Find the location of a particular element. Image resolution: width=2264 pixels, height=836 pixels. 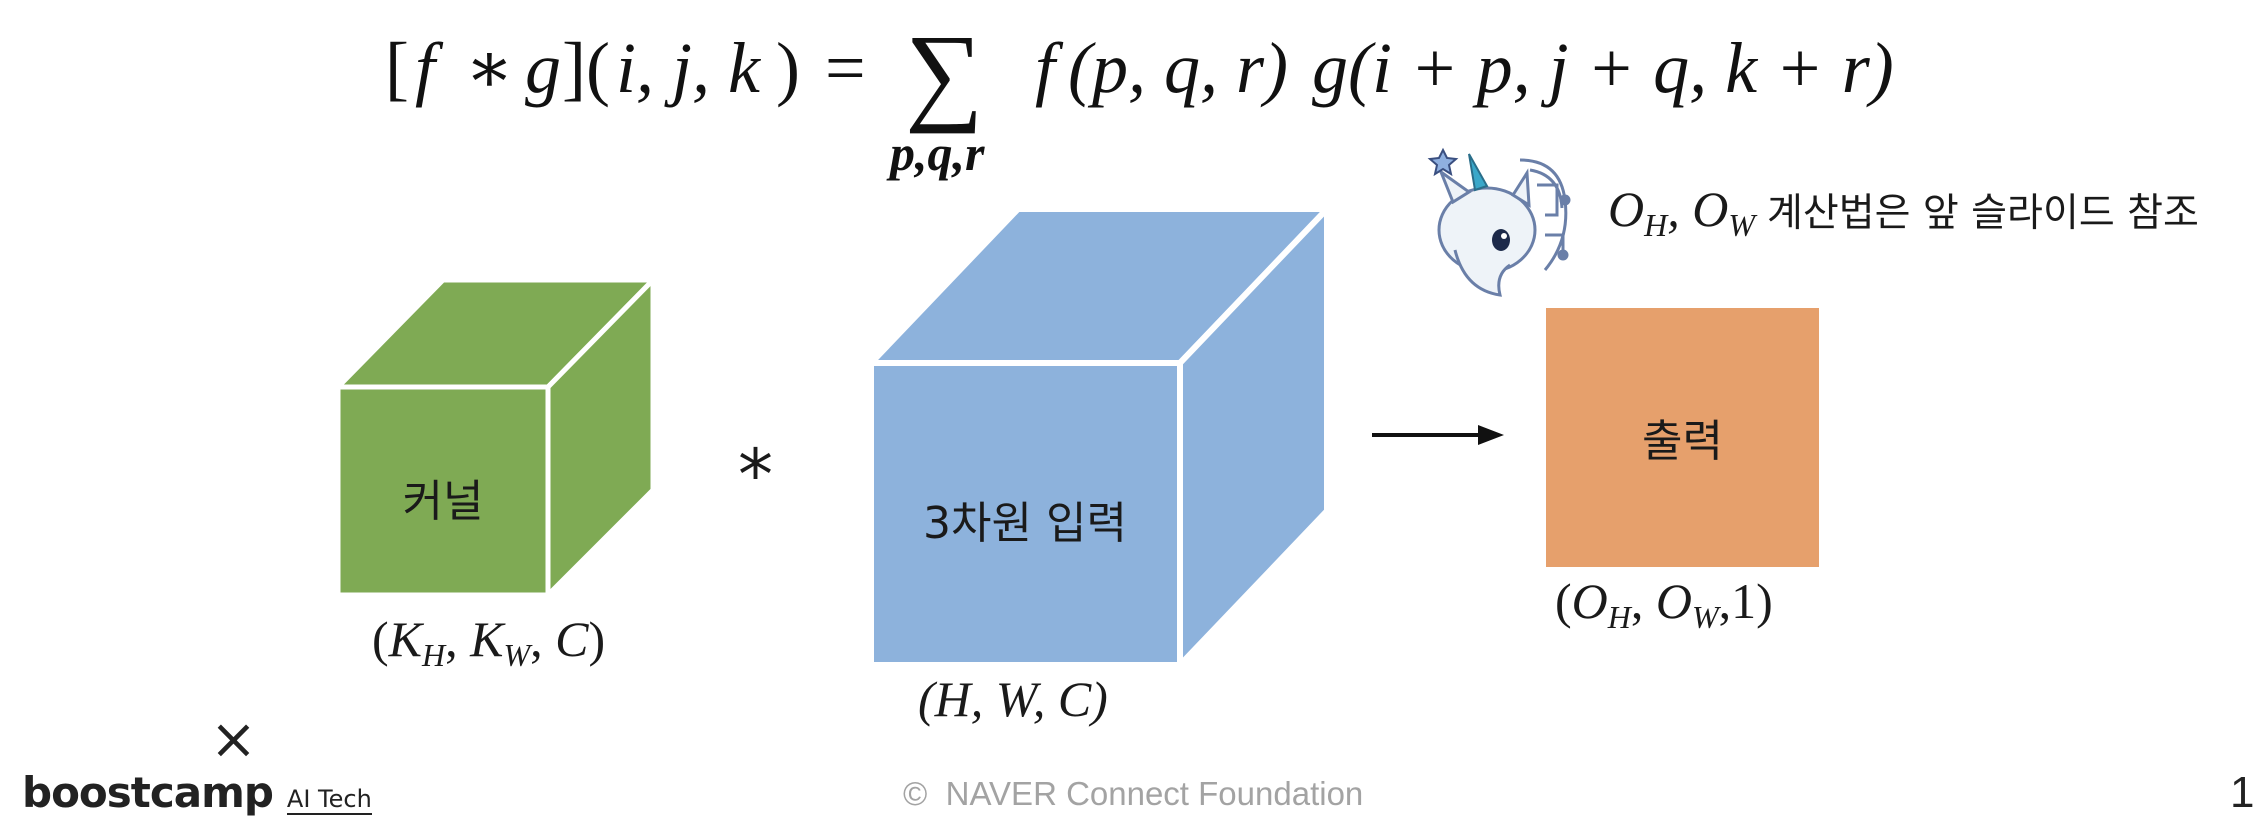

formula-lhs-args: i, j, k is located at coordinates (689, 68).